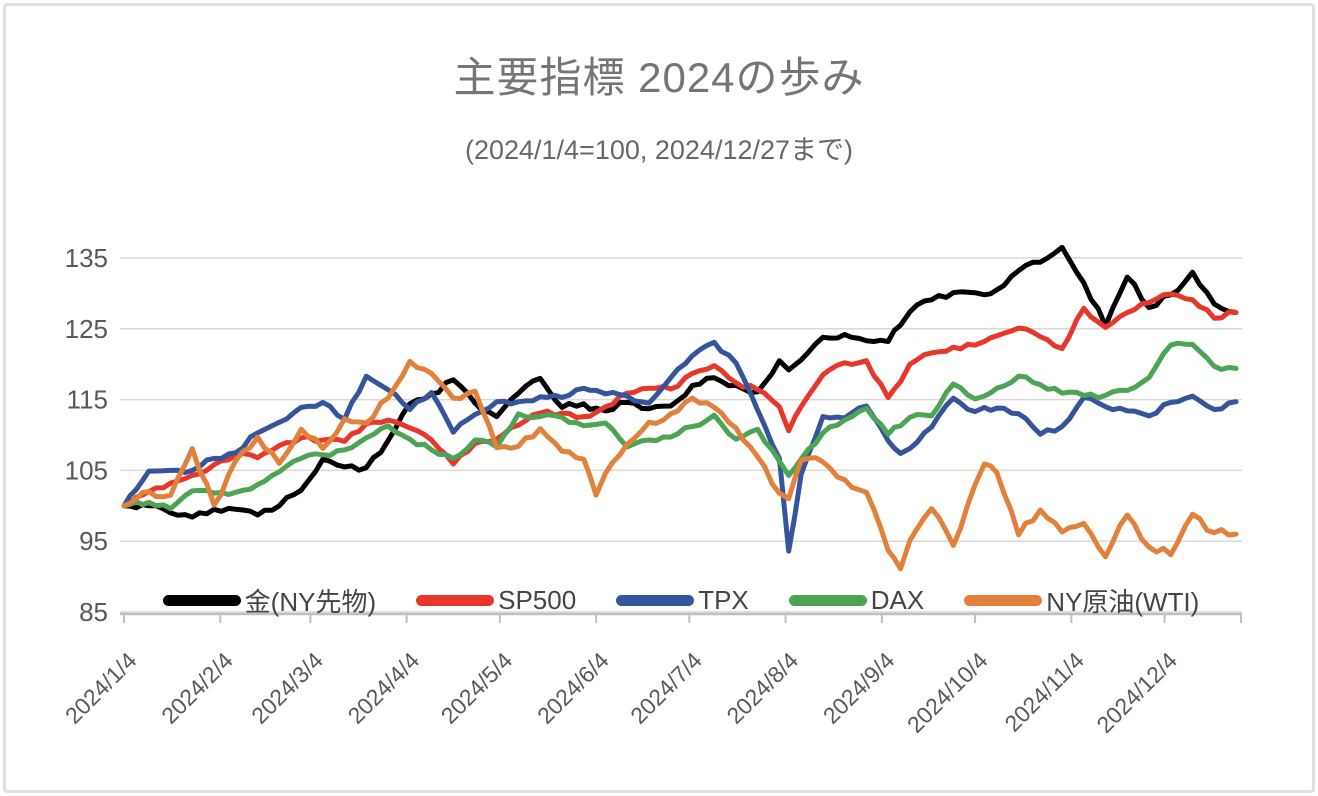  I want to click on legend-label: DAX, so click(897, 599).